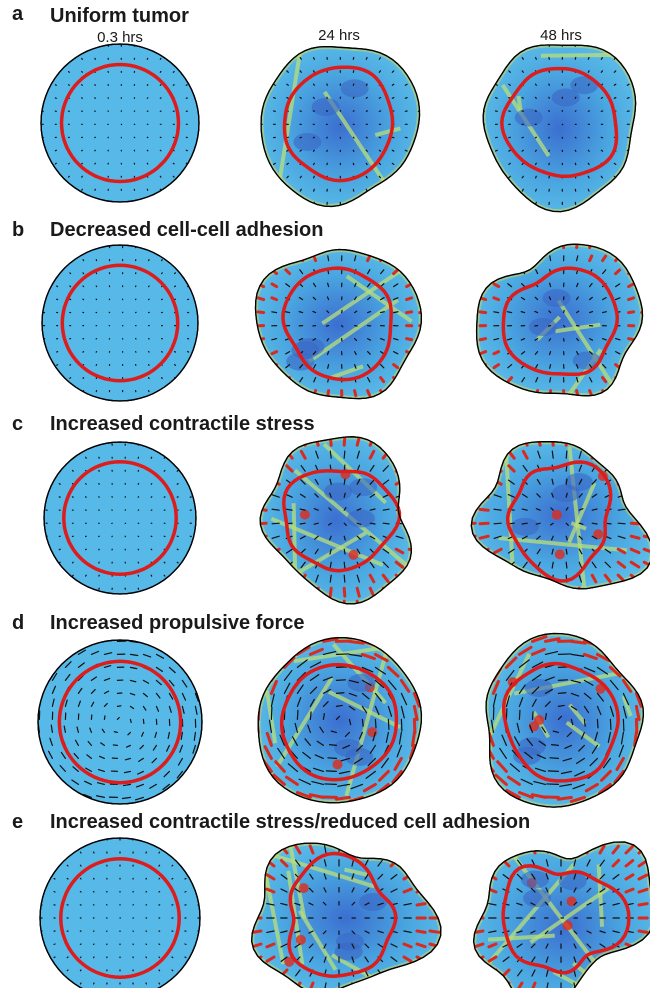 This screenshot has width=650, height=988. Describe the element at coordinates (560, 321) in the screenshot. I see `initial-boundary-b-t2` at that location.